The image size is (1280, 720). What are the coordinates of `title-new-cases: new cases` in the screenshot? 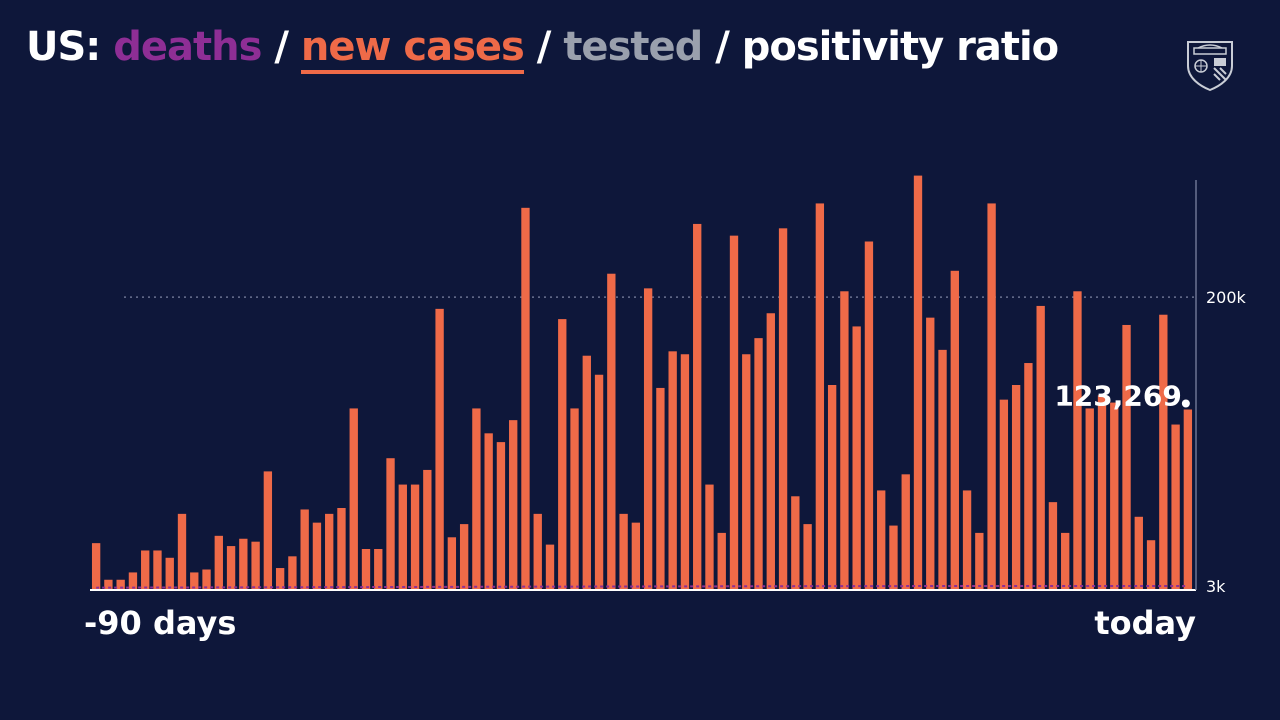 It's located at (412, 49).